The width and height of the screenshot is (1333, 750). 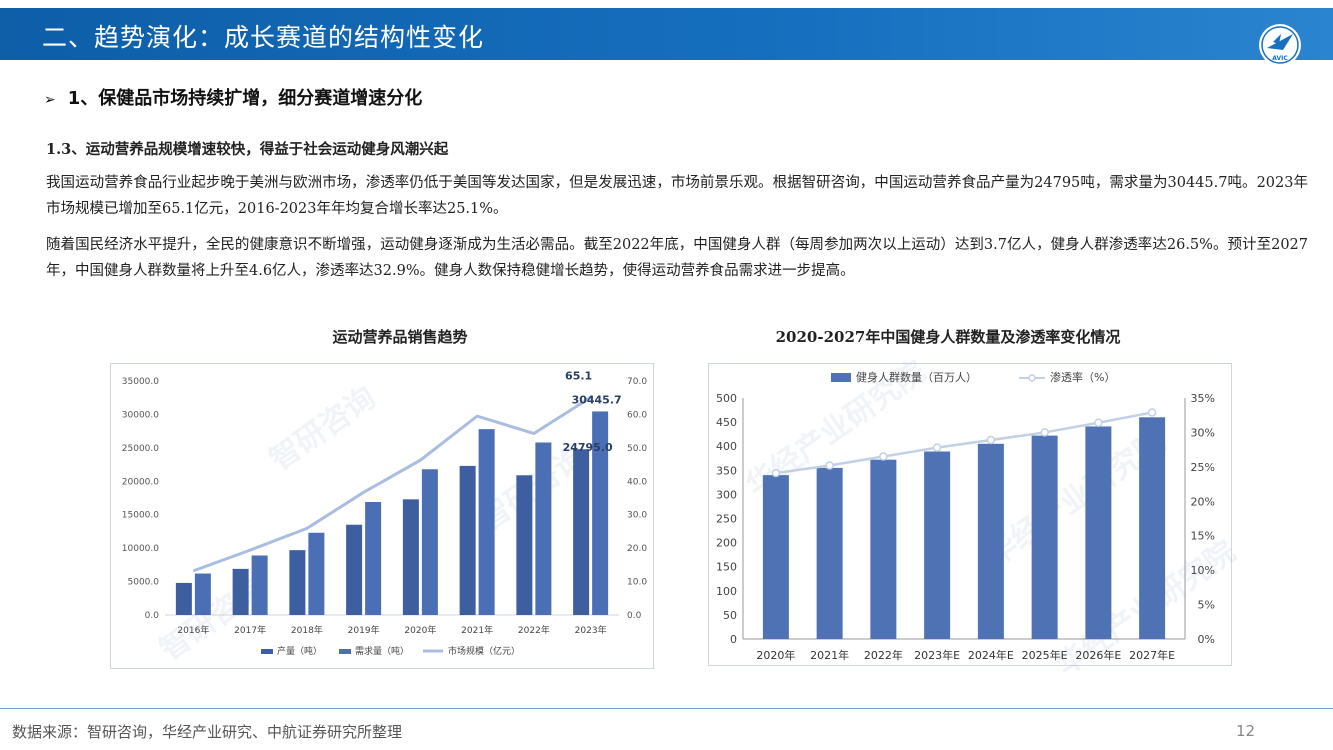 I want to click on y-tick-label: 25000.0, so click(x=140, y=449).